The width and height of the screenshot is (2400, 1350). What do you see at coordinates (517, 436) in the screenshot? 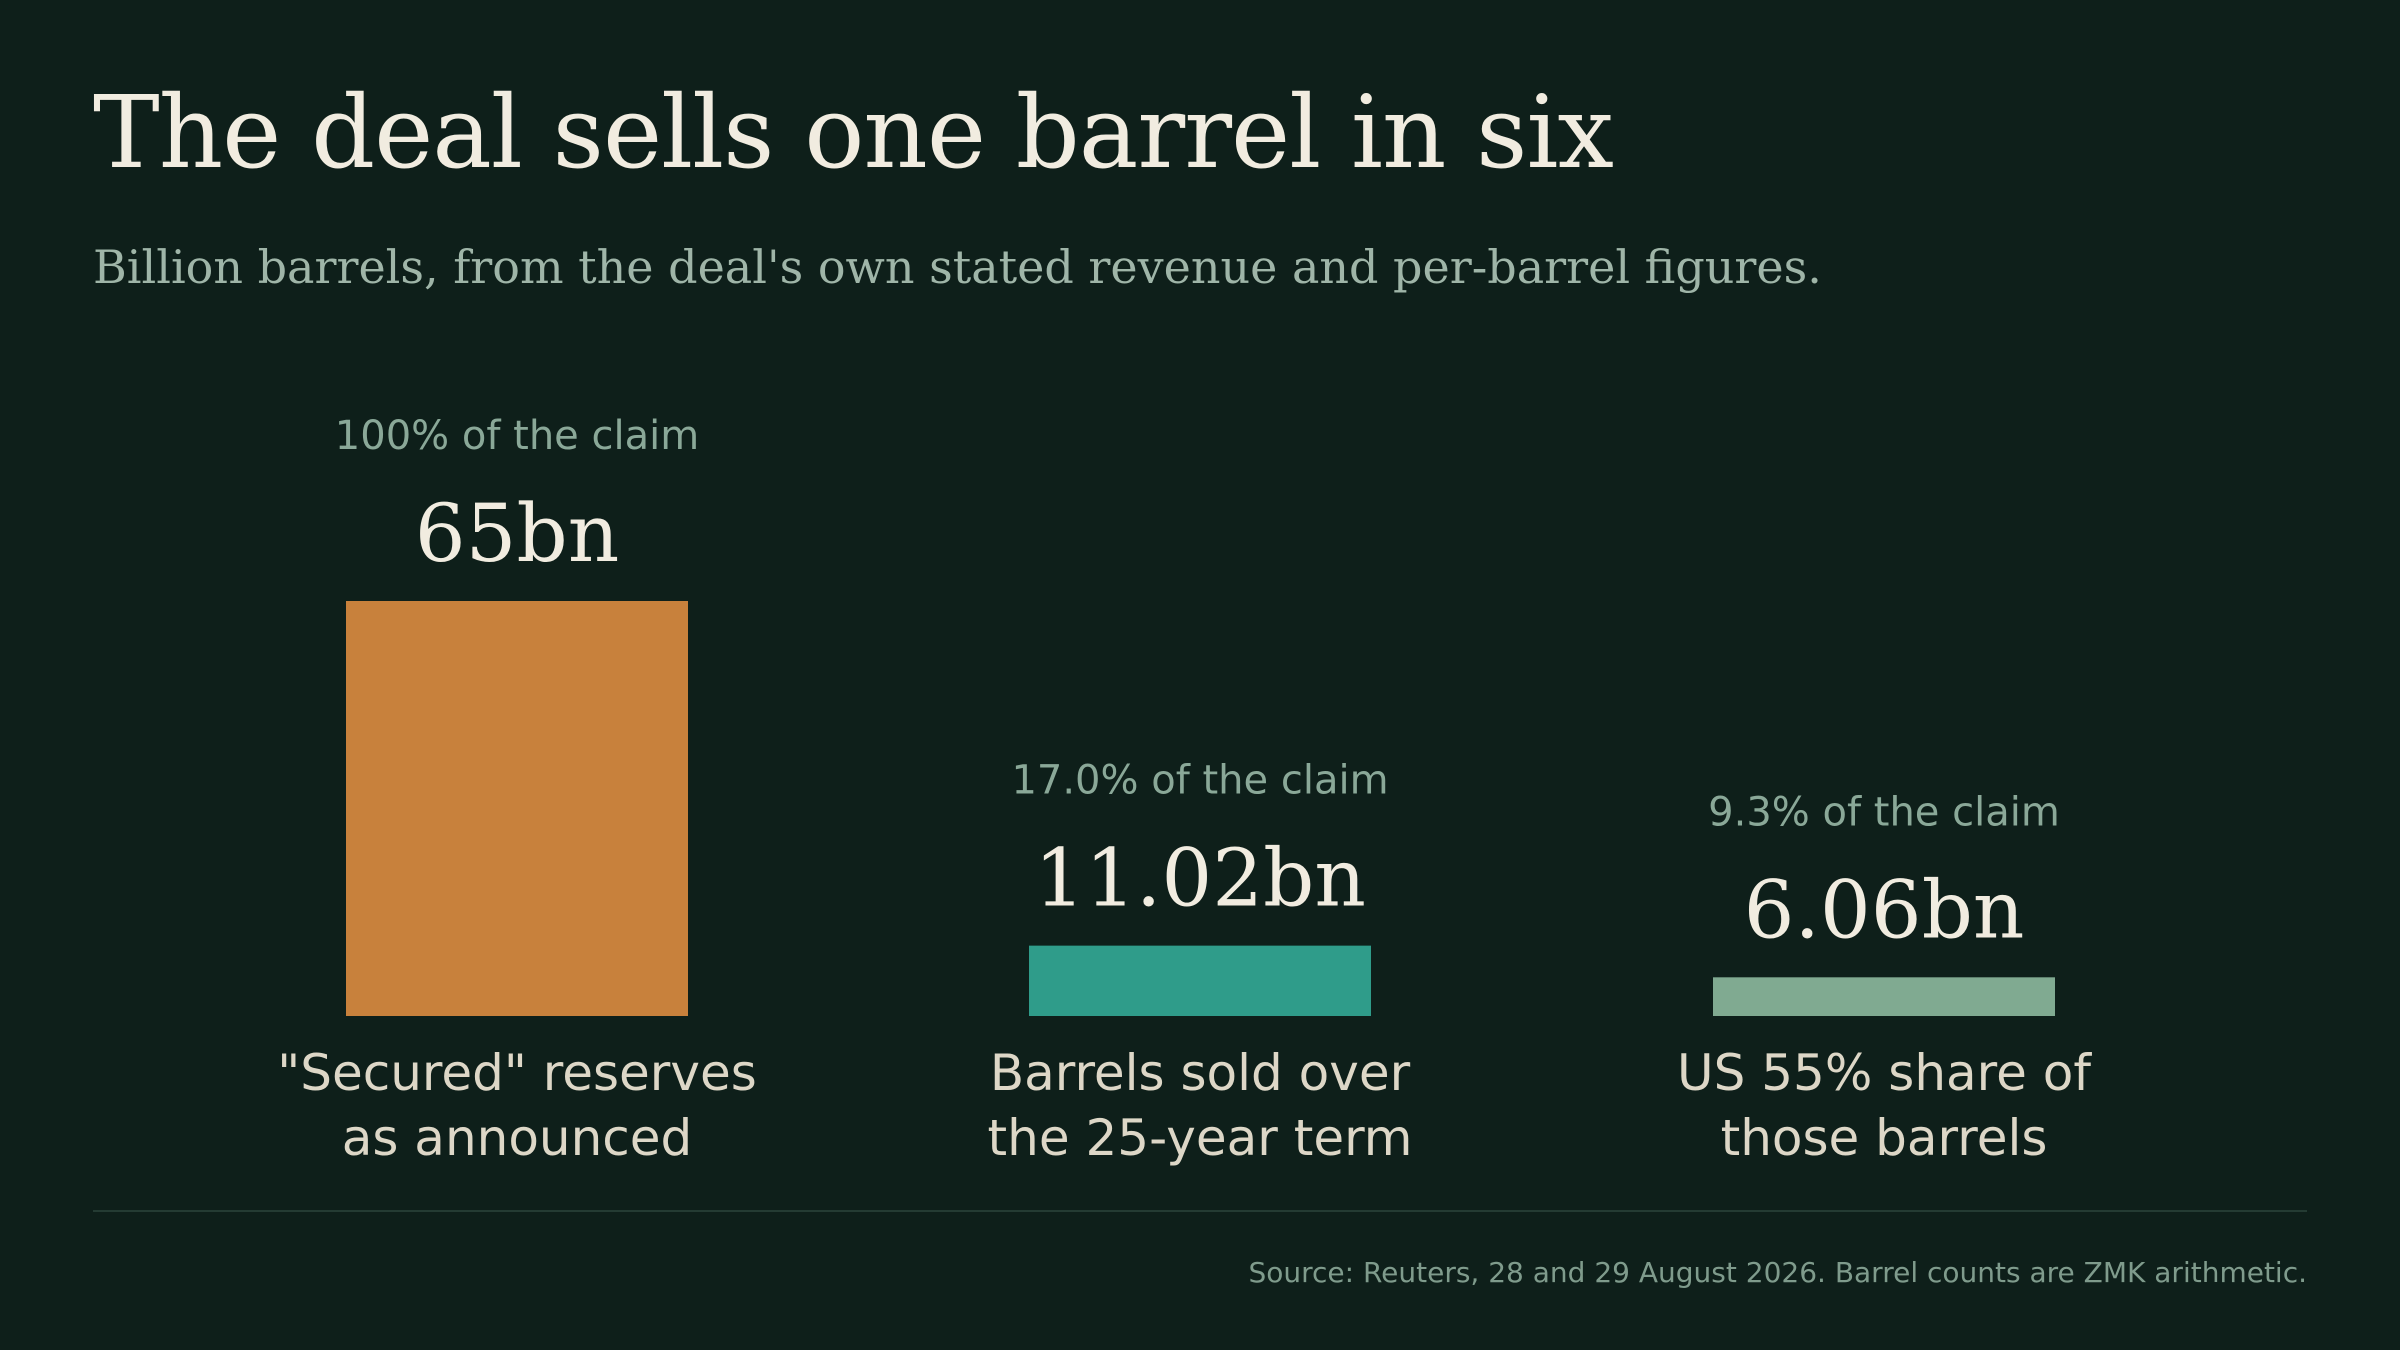
I see `pct-label-1: 100% of the claim` at bounding box center [517, 436].